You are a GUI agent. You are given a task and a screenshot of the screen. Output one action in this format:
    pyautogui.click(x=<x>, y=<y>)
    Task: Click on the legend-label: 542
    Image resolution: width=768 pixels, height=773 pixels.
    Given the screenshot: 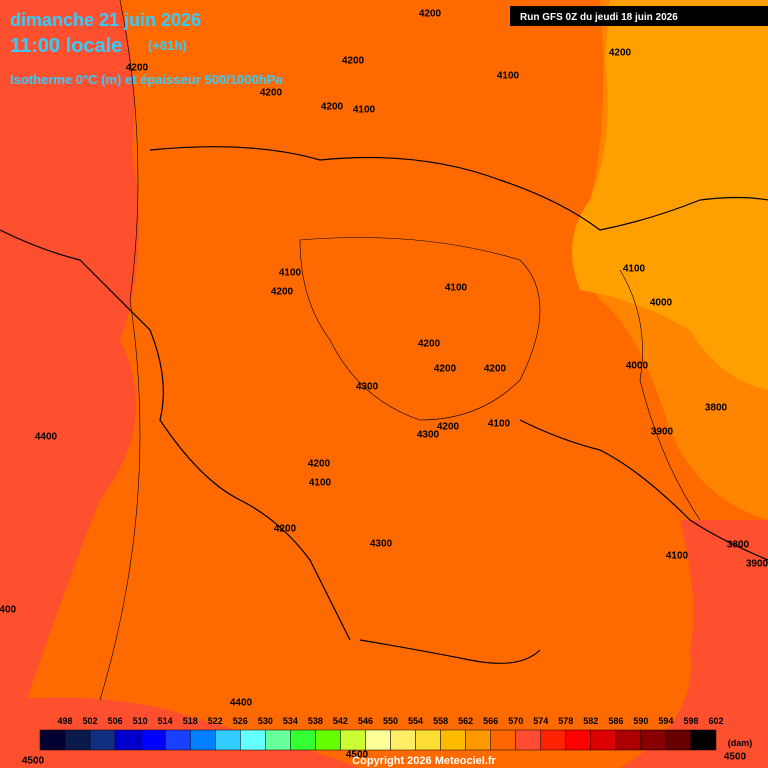 What is the action you would take?
    pyautogui.click(x=340, y=721)
    